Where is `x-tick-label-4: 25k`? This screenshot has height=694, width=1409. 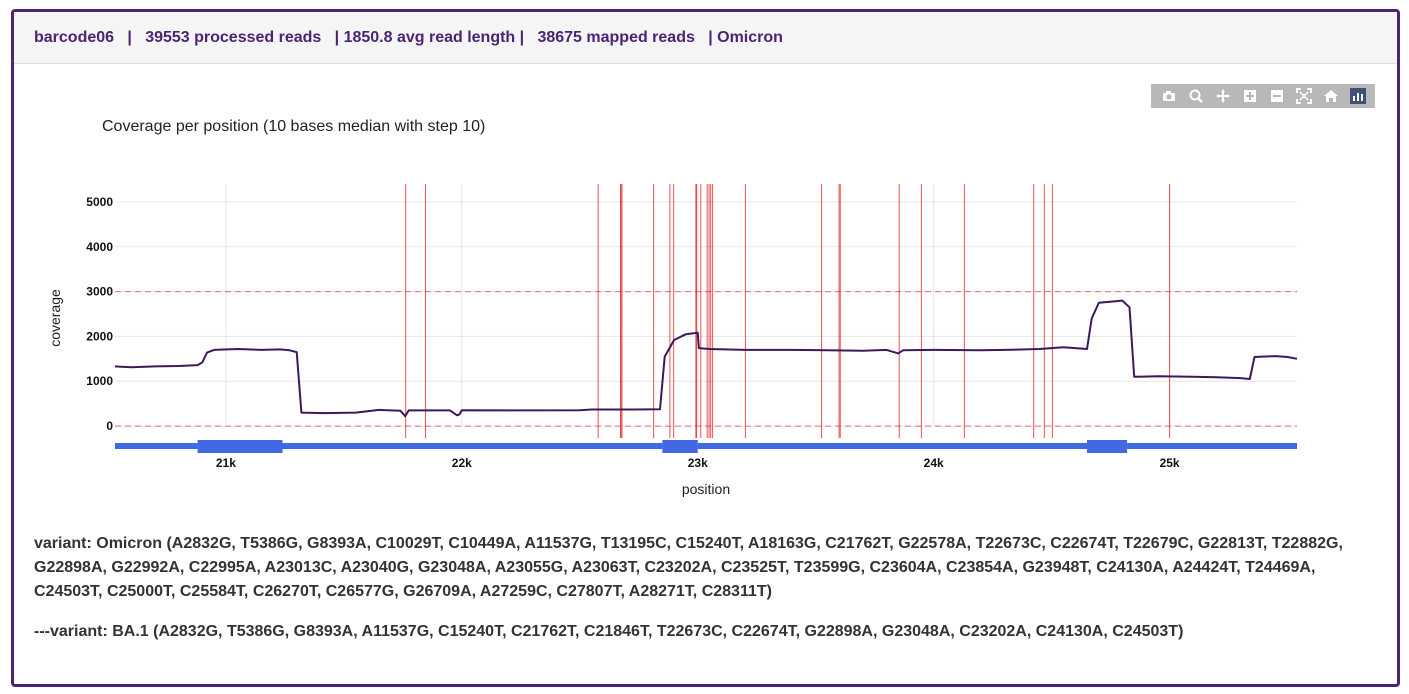 x-tick-label-4: 25k is located at coordinates (1170, 463).